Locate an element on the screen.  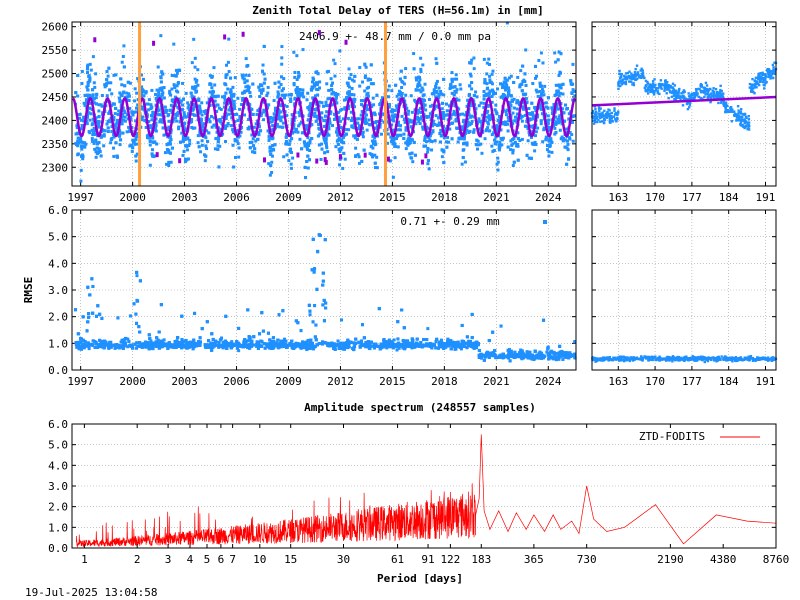
spectrum-legend-label: ZTD-FODITS is located at coordinates (672, 436).